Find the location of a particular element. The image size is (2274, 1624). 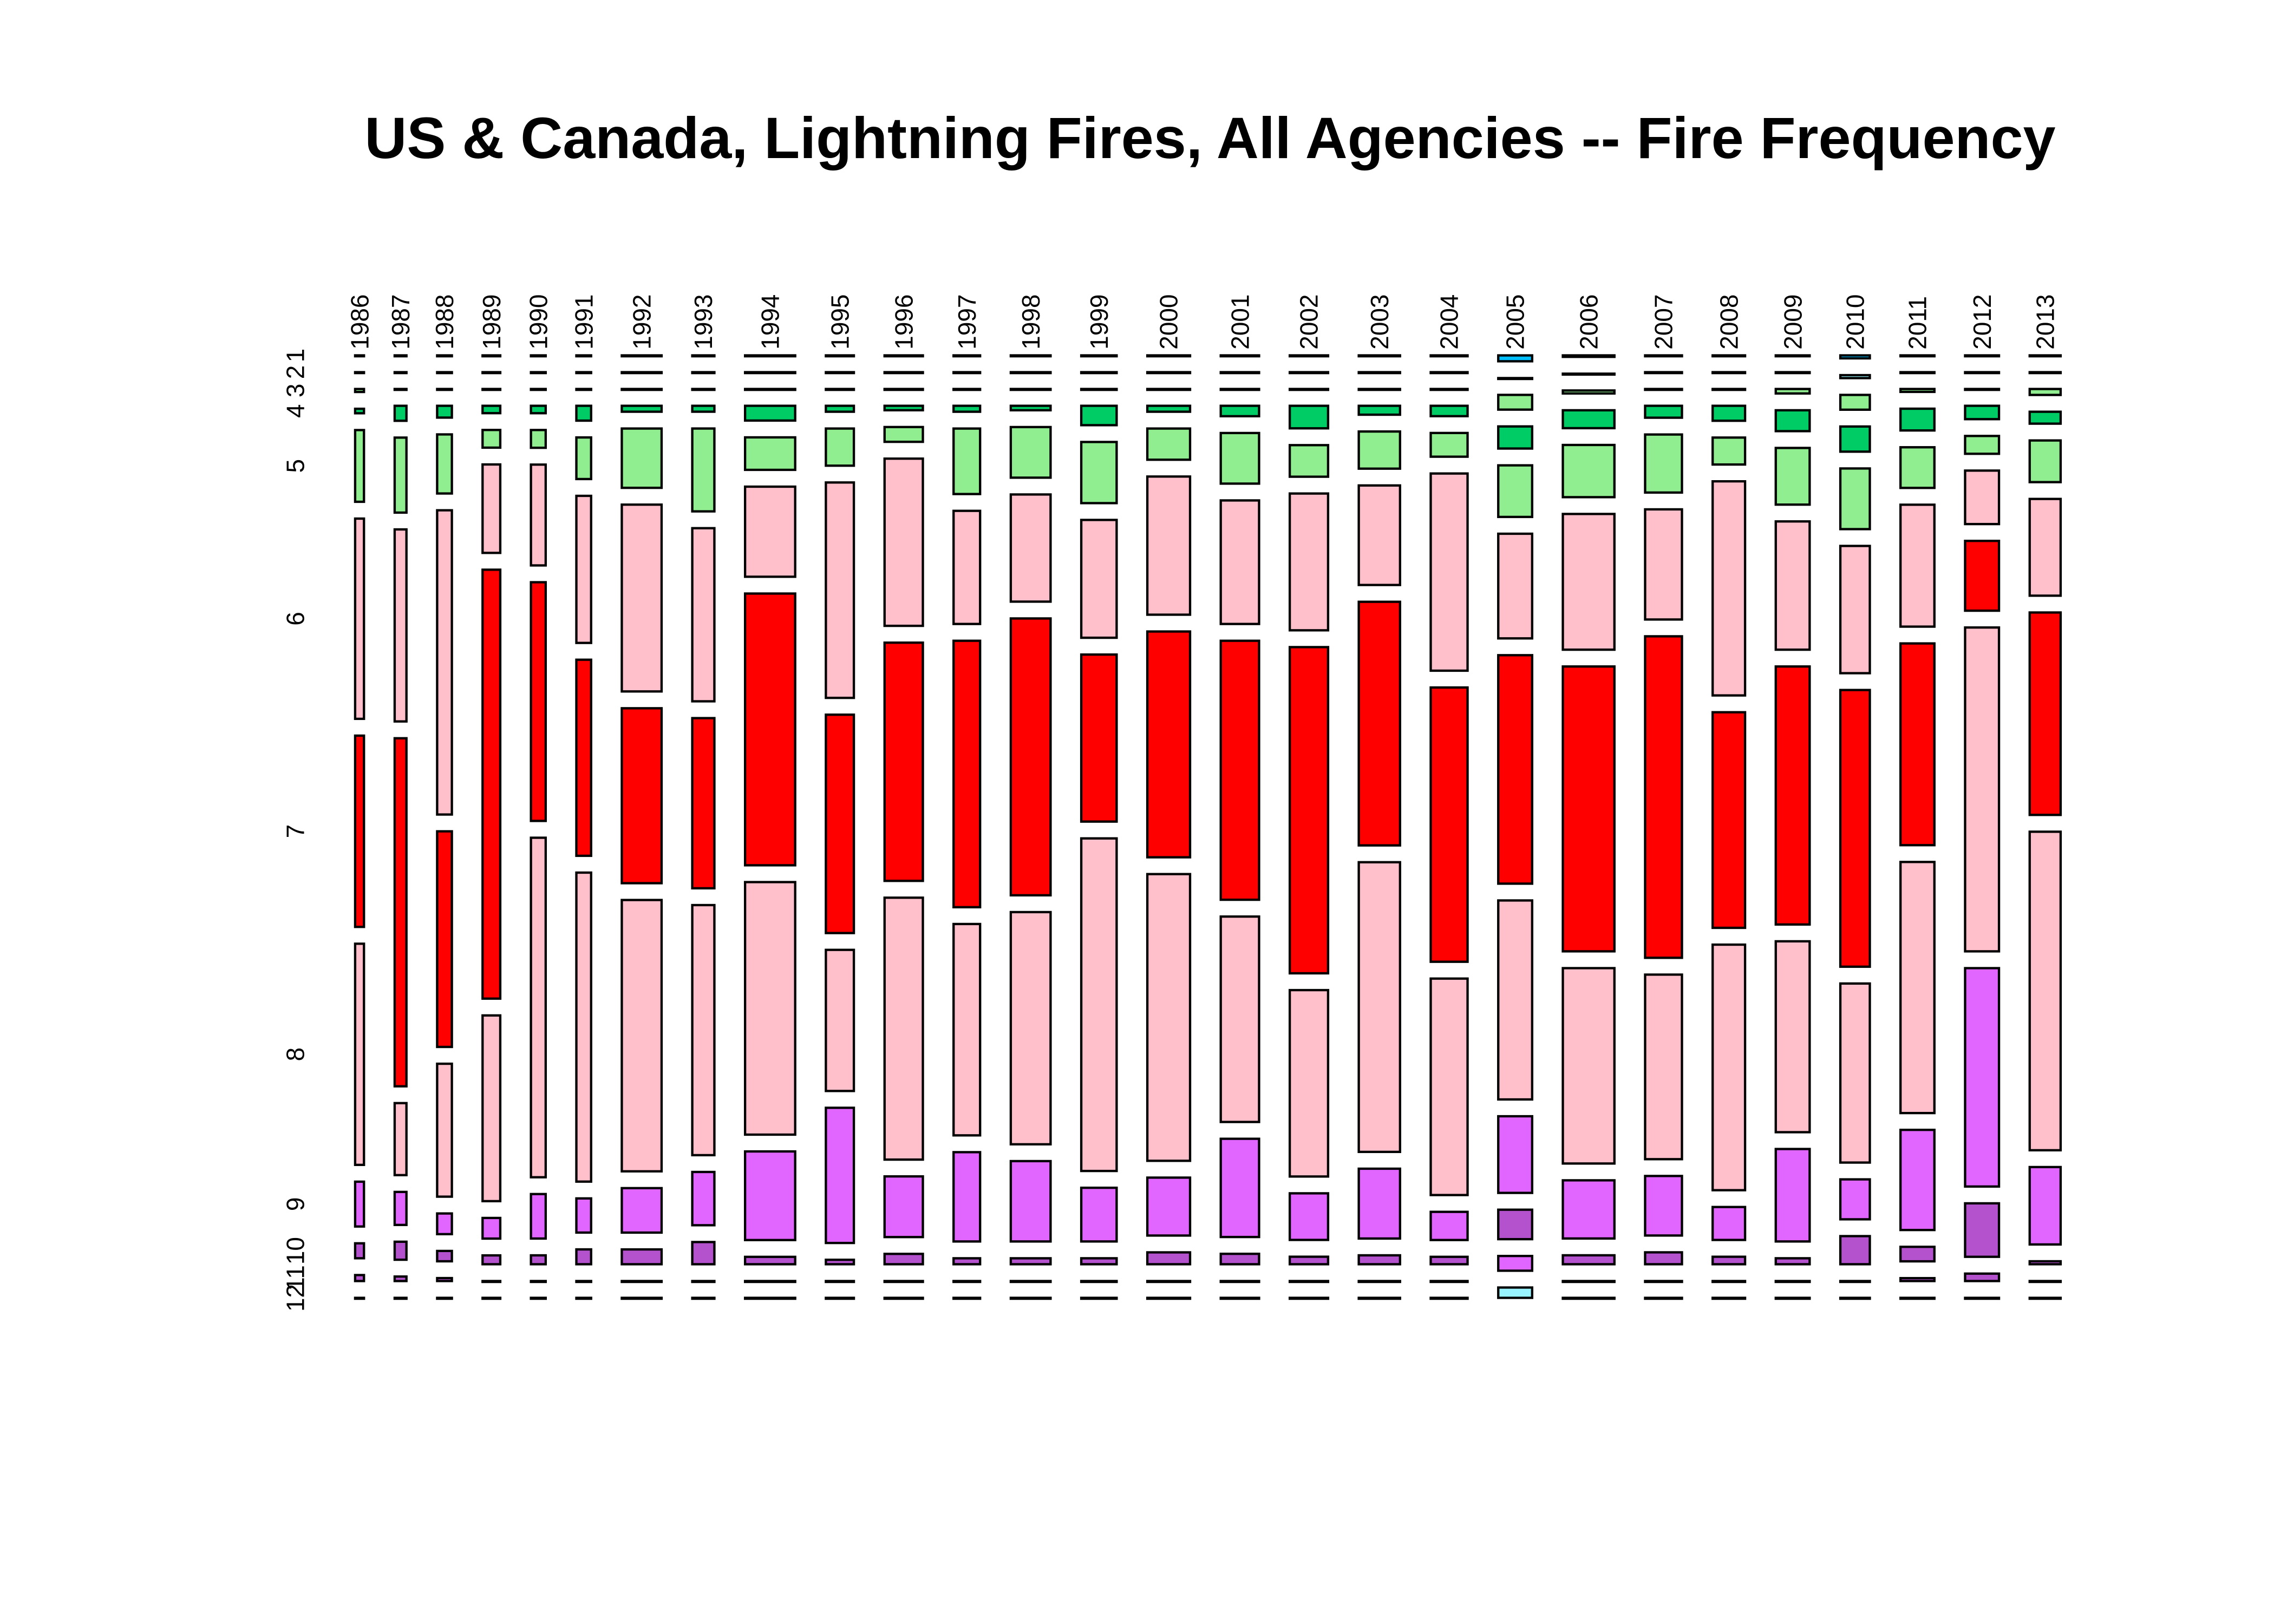

x-tick-label-1998: 1998 is located at coordinates (1031, 322).